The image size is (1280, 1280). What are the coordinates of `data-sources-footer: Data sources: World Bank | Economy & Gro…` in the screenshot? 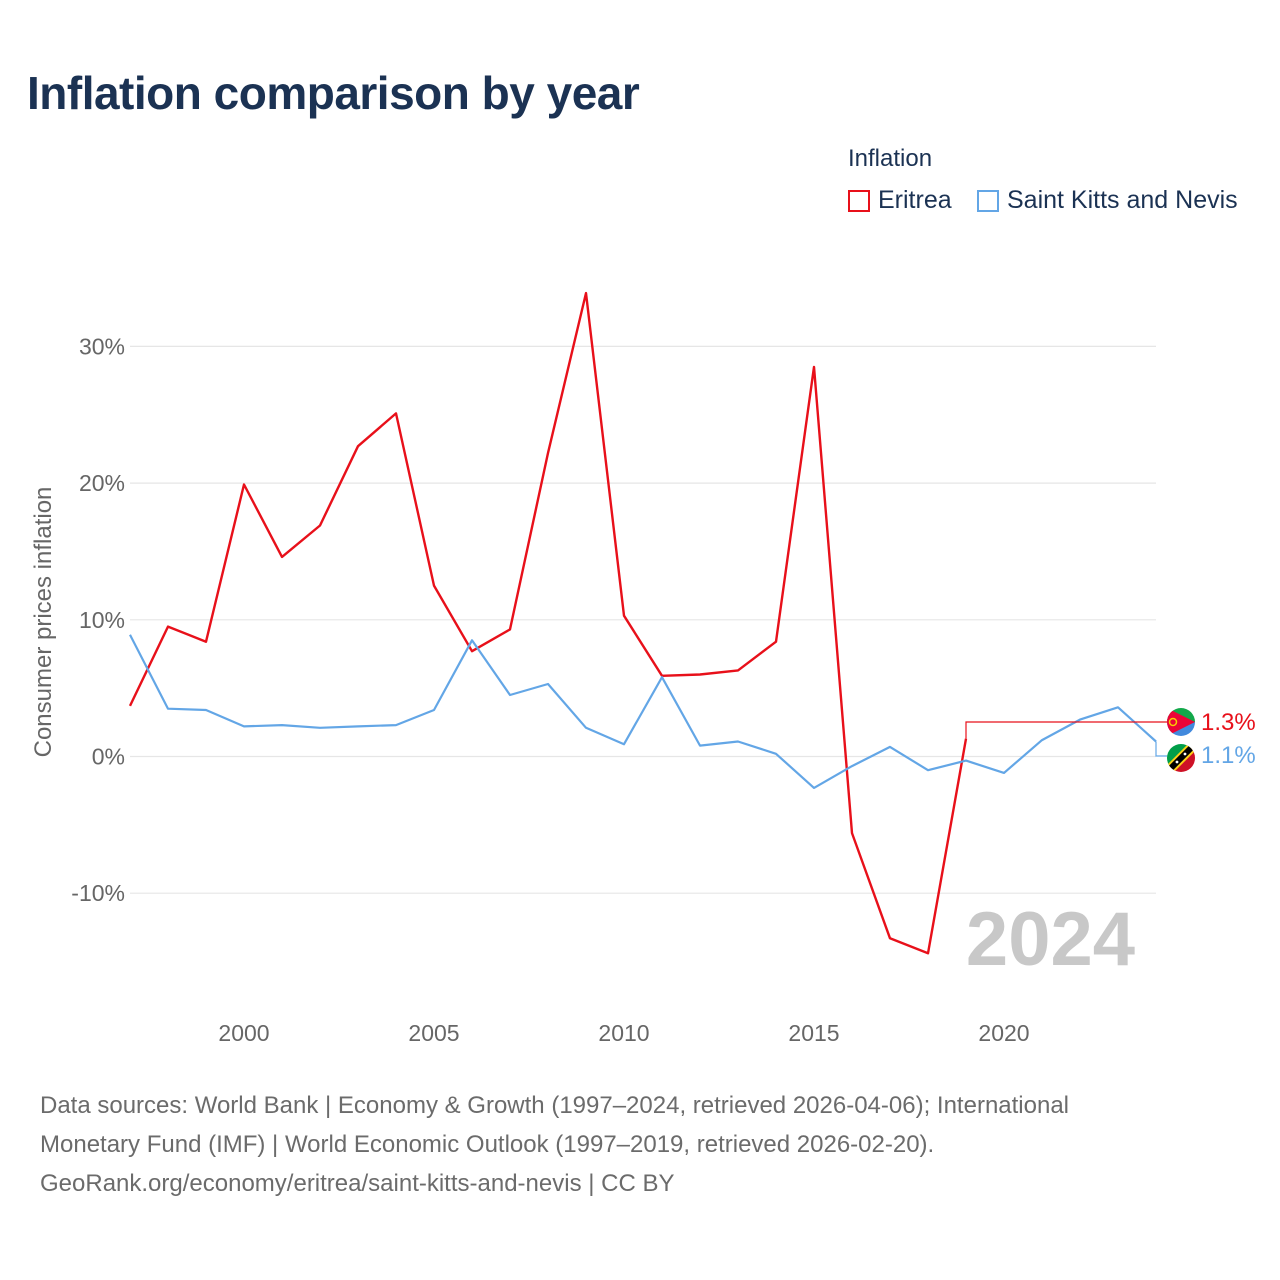 It's located at (640, 1144).